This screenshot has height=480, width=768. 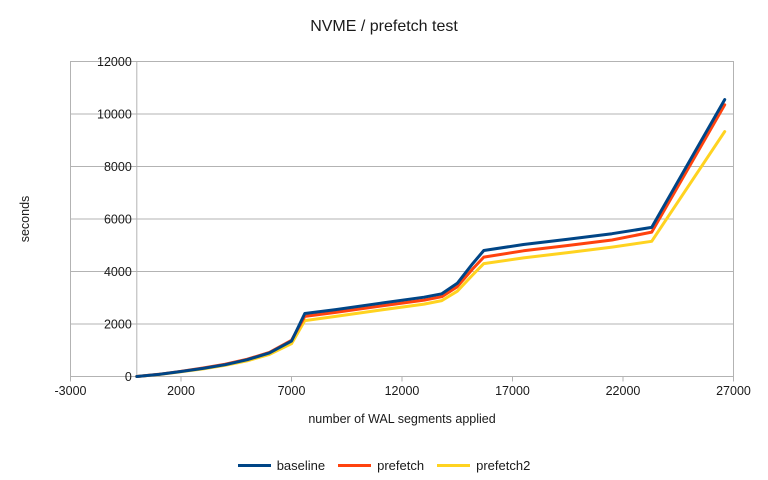 I want to click on y-tick-label: 6000, so click(x=118, y=220).